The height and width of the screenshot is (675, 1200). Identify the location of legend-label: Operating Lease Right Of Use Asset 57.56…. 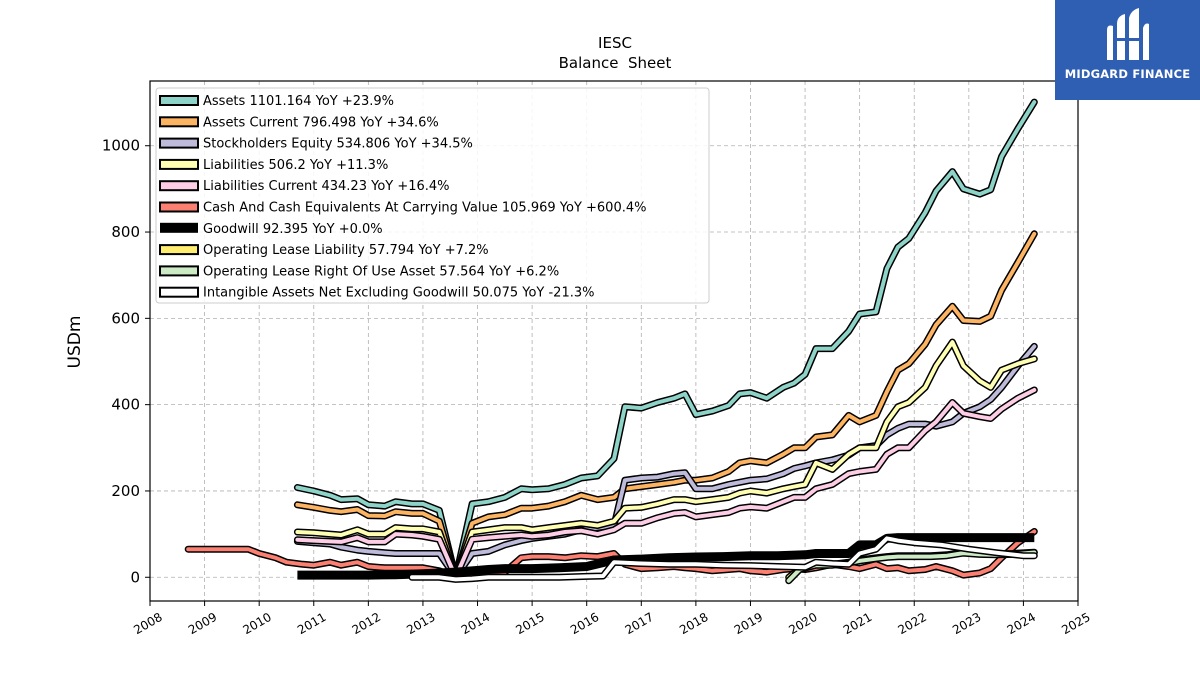
(381, 271).